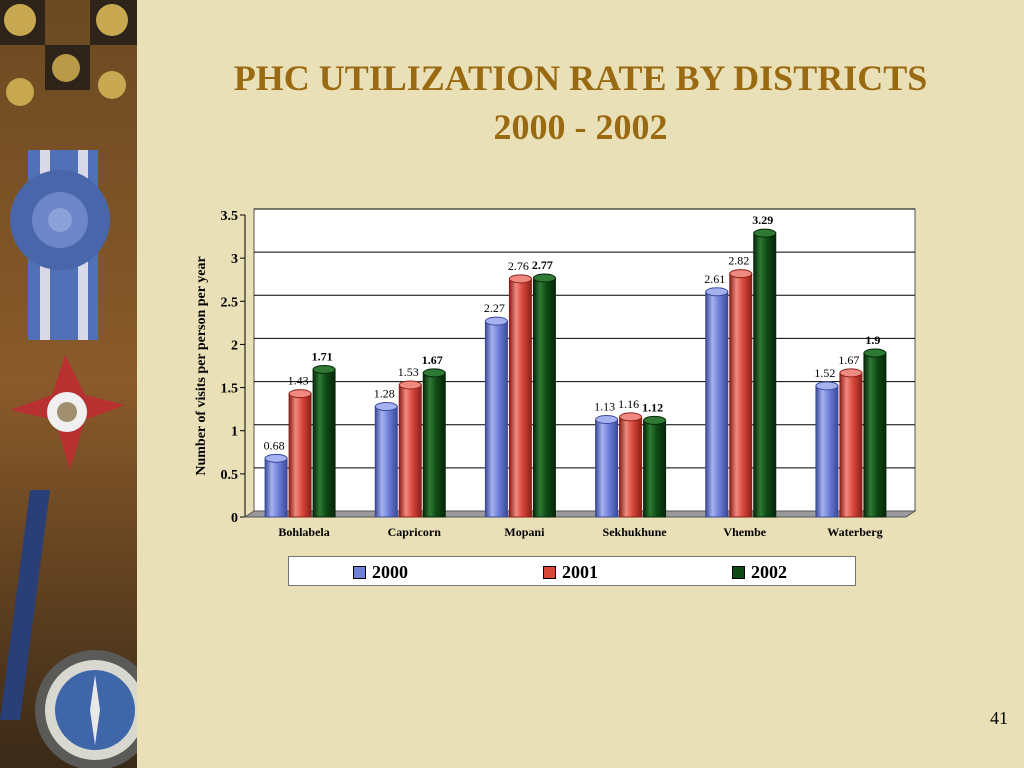  I want to click on bar: 1.53, so click(410, 441).